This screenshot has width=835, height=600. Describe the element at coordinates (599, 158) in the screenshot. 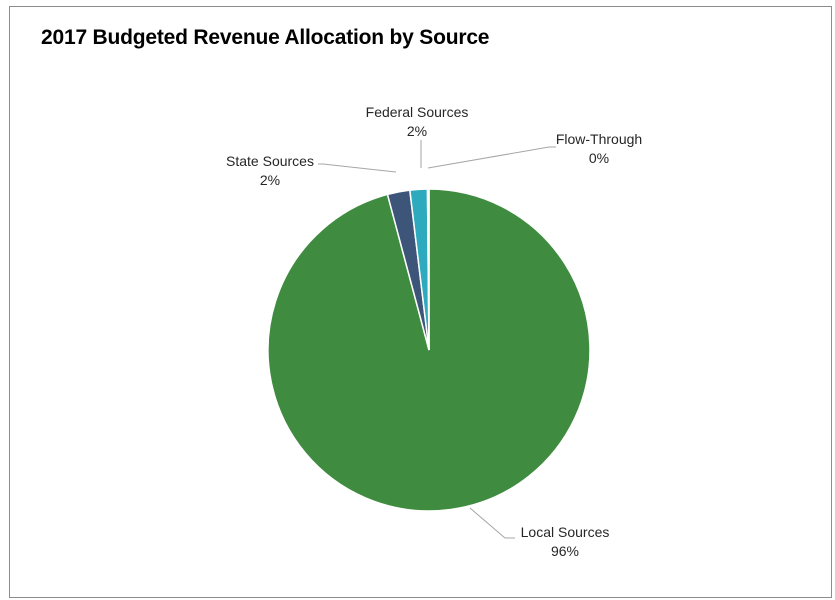

I see `label-flow-through-value: 0%` at that location.